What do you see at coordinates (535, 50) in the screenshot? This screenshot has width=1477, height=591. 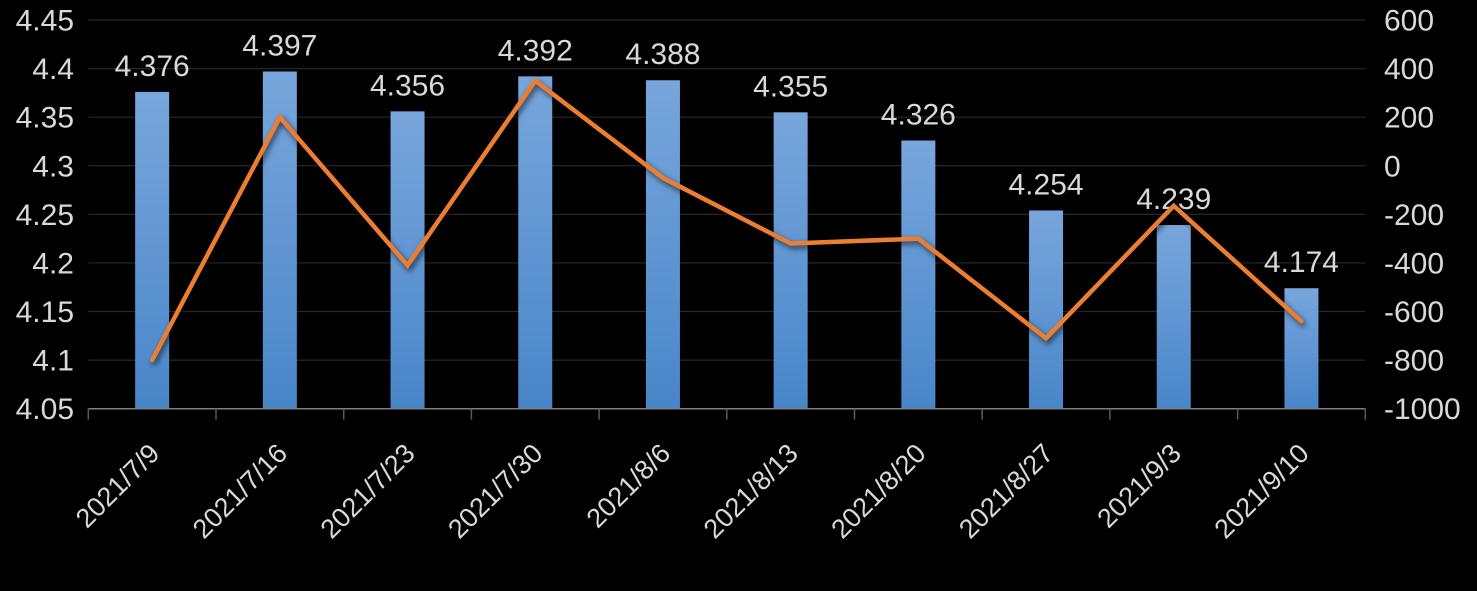 I see `bar-data-label: 4.392` at bounding box center [535, 50].